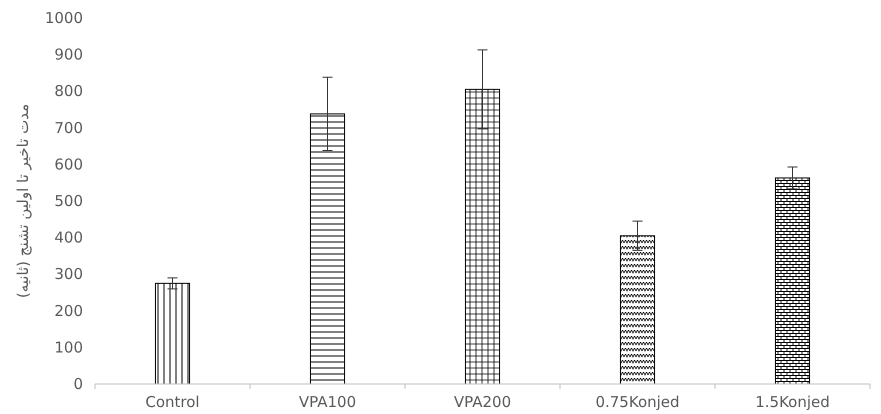 Image resolution: width=881 pixels, height=414 pixels. Describe the element at coordinates (68, 127) in the screenshot. I see `y-tick-label: 700` at that location.